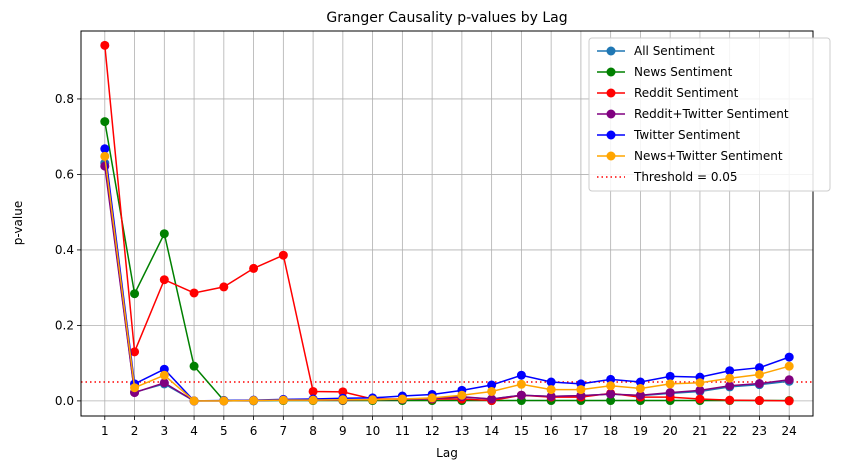  Describe the element at coordinates (431, 431) in the screenshot. I see `x-tick-label: 12` at that location.